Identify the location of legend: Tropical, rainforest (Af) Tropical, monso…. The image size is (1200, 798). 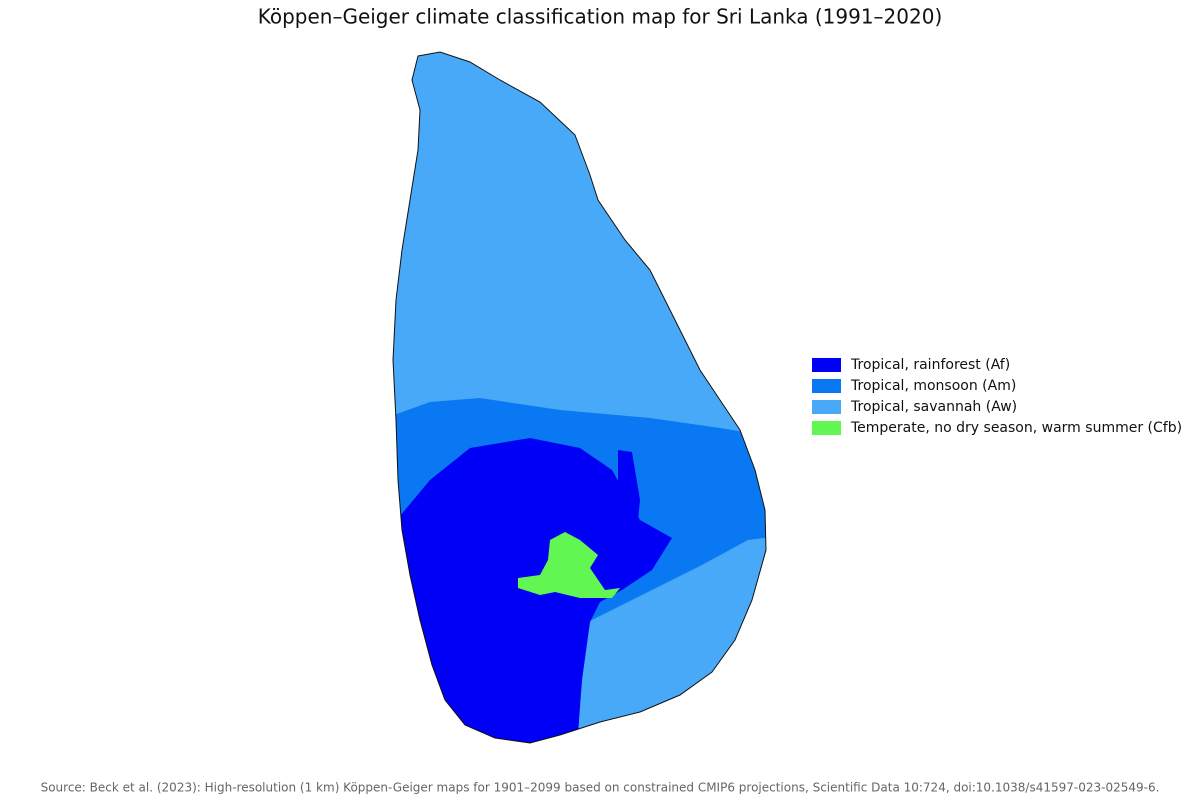
(997, 396).